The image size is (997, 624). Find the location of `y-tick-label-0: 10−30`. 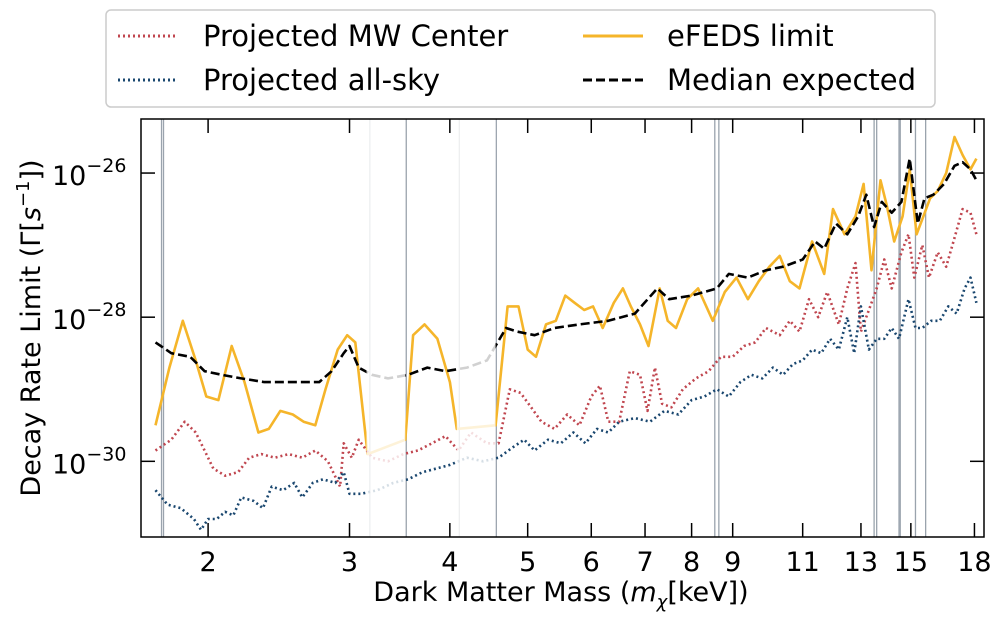

y-tick-label-0: 10−30 is located at coordinates (89, 461).